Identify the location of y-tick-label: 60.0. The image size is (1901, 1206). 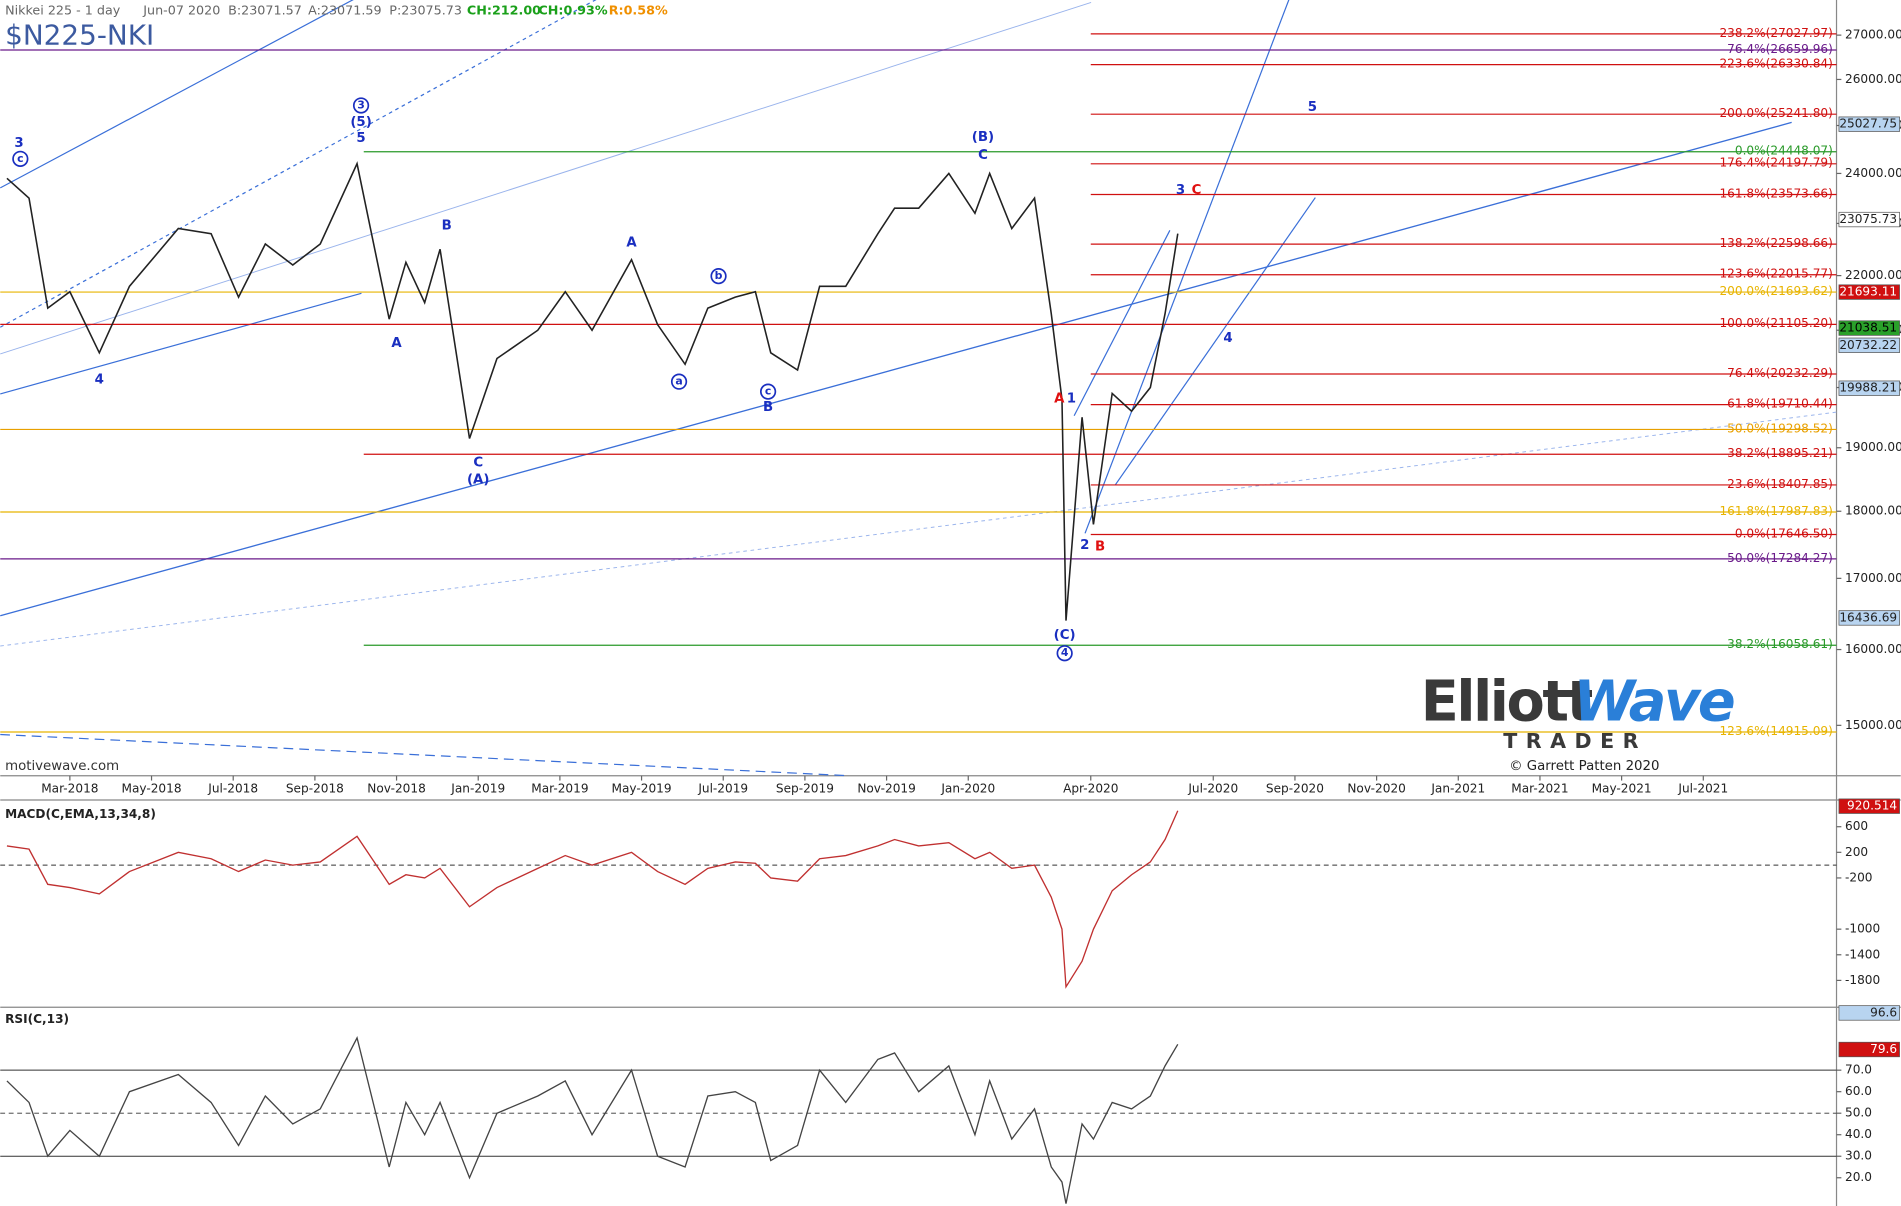
(1858, 1091).